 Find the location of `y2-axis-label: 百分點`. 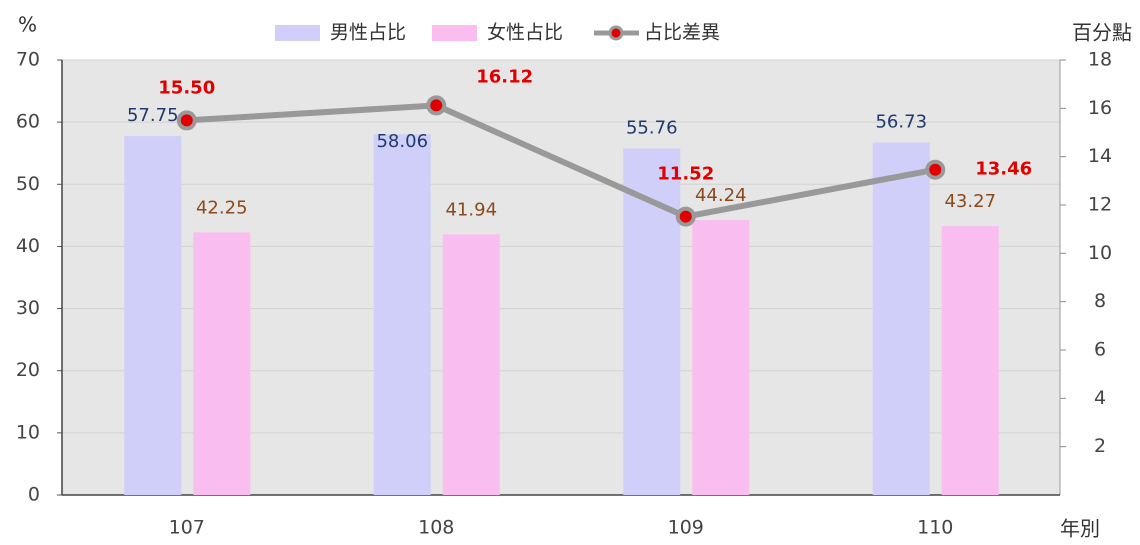

y2-axis-label: 百分點 is located at coordinates (1102, 33).